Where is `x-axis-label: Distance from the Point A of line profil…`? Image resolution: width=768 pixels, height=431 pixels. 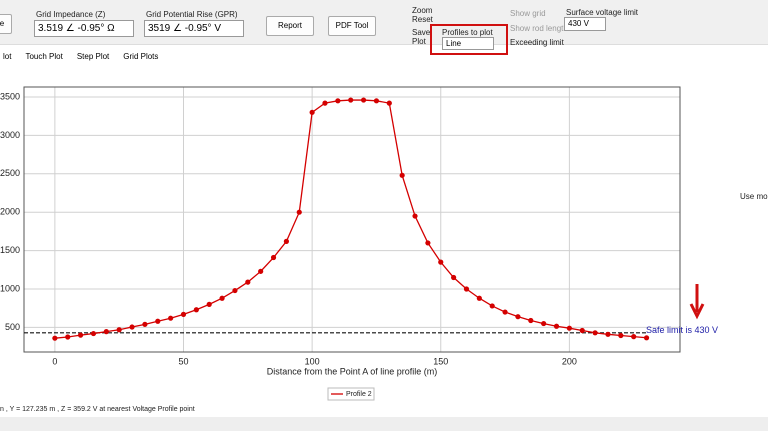
x-axis-label: Distance from the Point A of line profil… is located at coordinates (352, 371).